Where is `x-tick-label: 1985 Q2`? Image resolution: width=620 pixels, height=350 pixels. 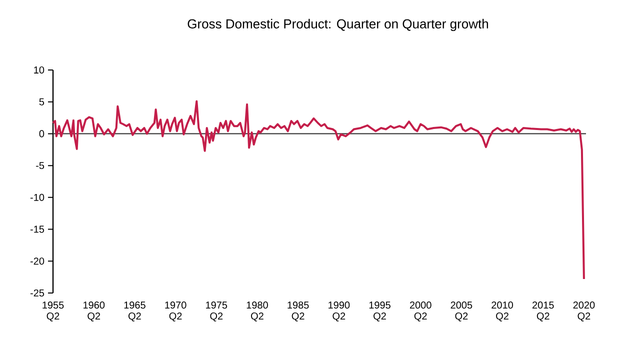
x-tick-label: 1985 Q2 is located at coordinates (298, 312).